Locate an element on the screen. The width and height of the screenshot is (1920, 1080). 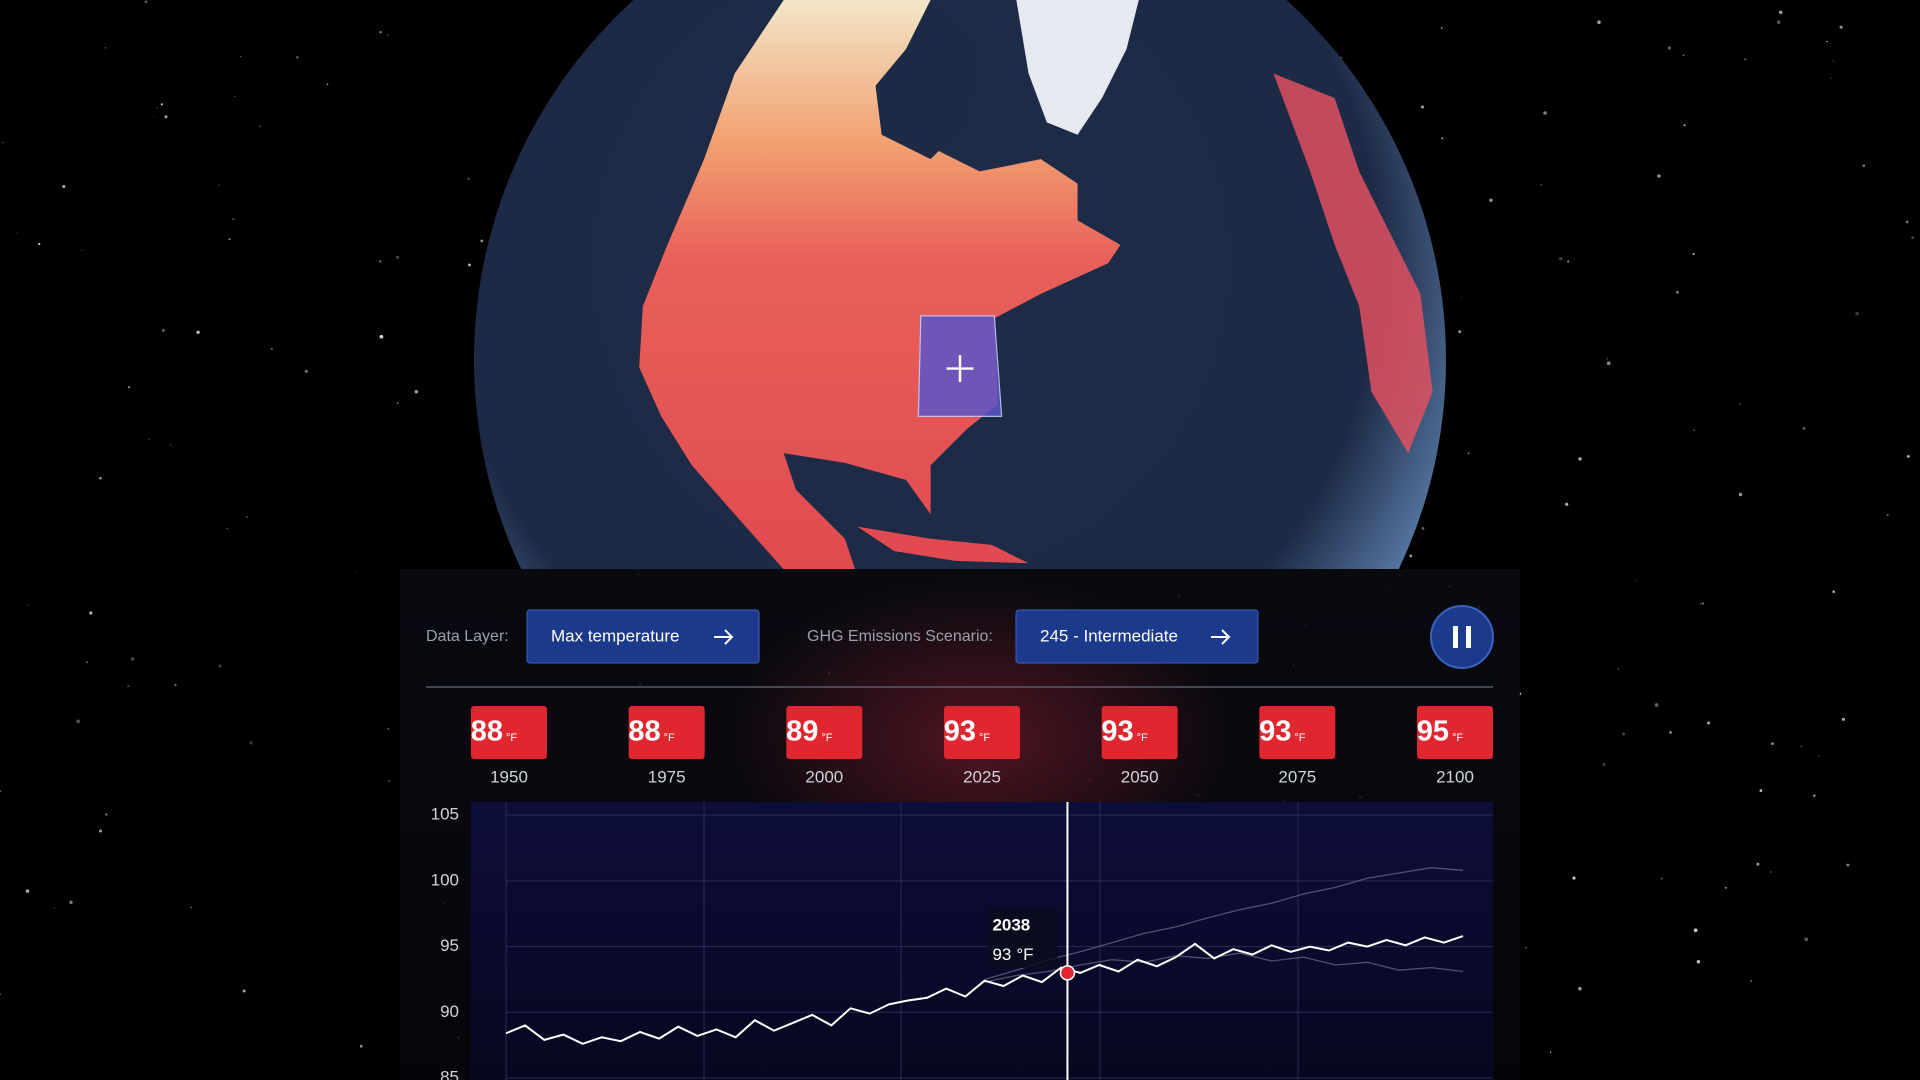
selection-crosshair is located at coordinates (960, 369).